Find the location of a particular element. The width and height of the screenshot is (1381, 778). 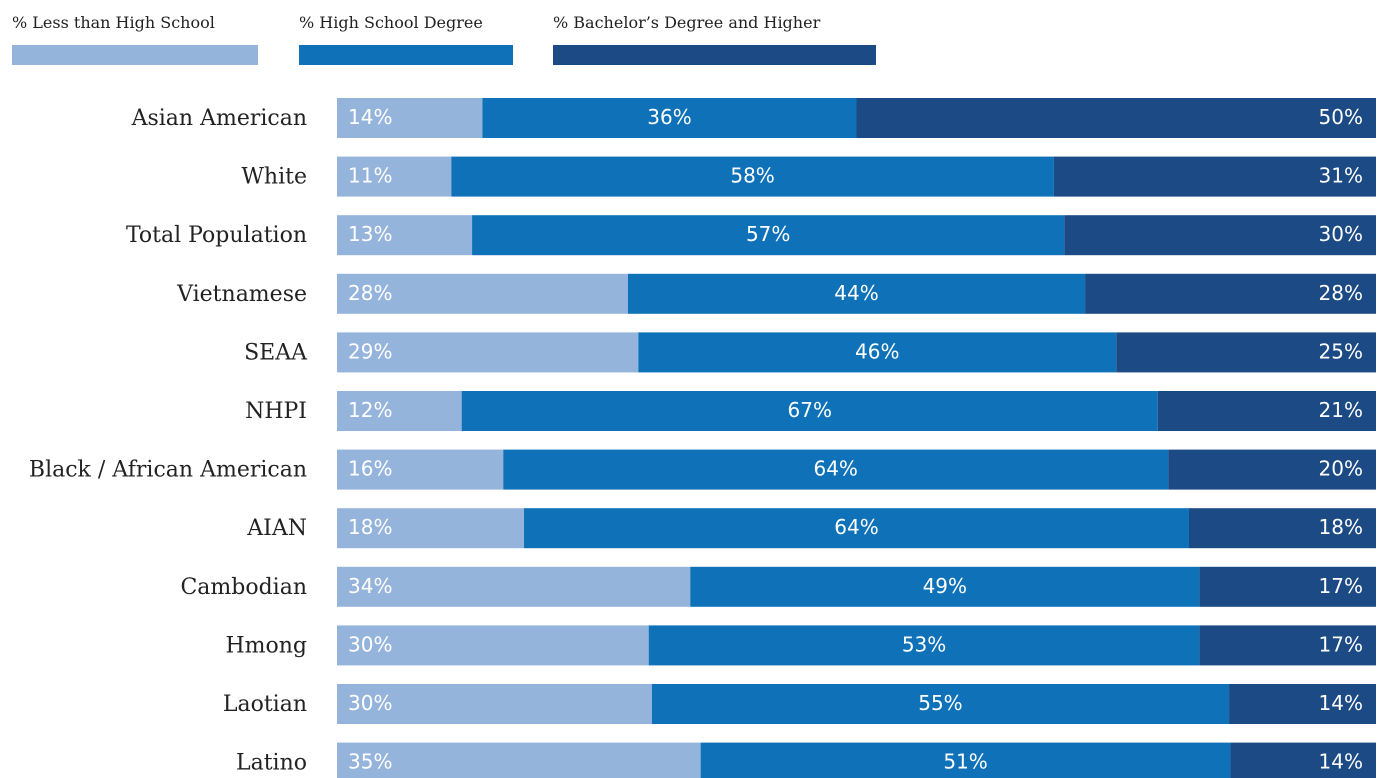

value-label: 31% is located at coordinates (1341, 176).